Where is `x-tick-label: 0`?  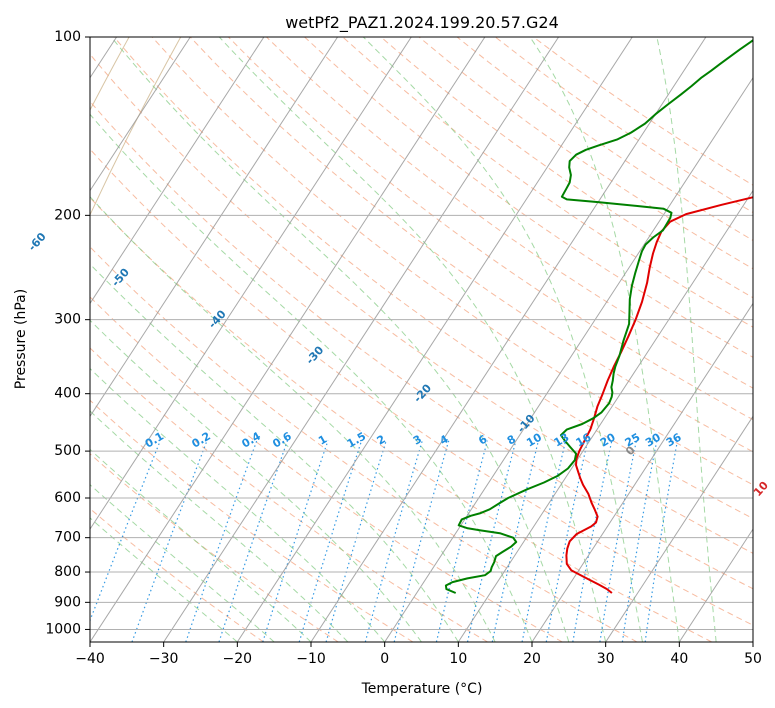
x-tick-label: 0 is located at coordinates (384, 659).